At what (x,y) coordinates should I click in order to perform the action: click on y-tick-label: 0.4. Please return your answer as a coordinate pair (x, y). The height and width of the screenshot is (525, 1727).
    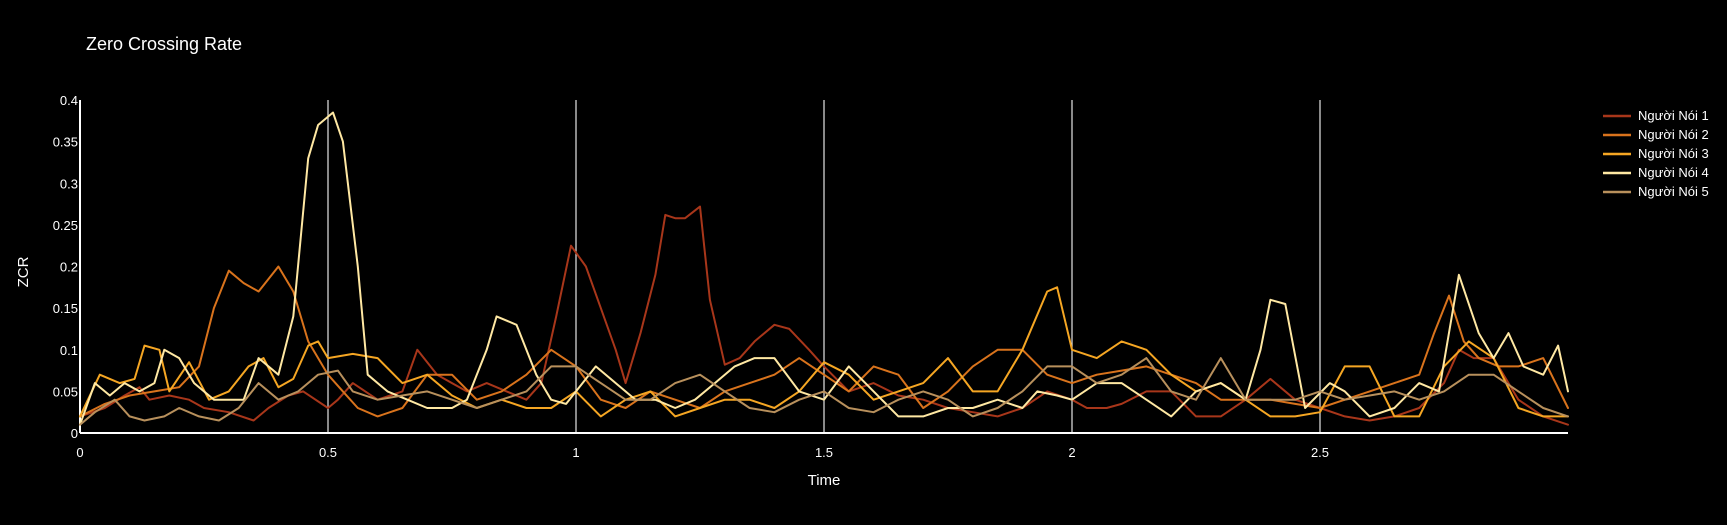
    Looking at the image, I should click on (69, 100).